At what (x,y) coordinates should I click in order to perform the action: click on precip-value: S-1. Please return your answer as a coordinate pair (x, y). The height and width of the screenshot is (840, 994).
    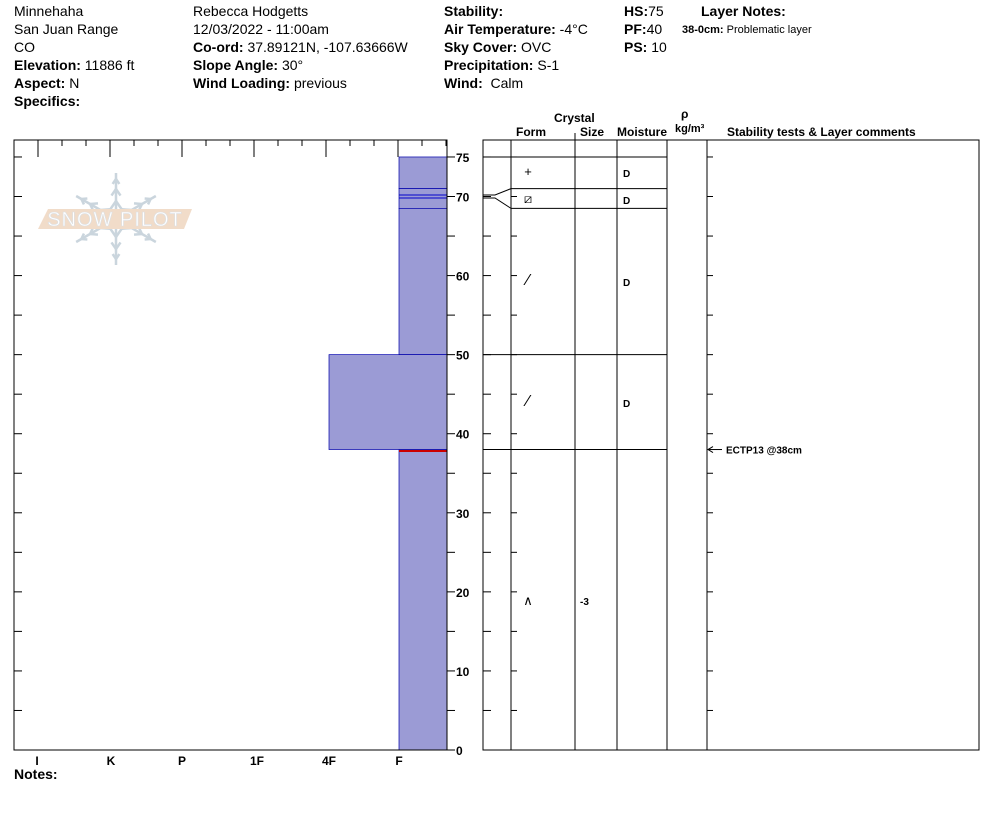
    Looking at the image, I should click on (548, 65).